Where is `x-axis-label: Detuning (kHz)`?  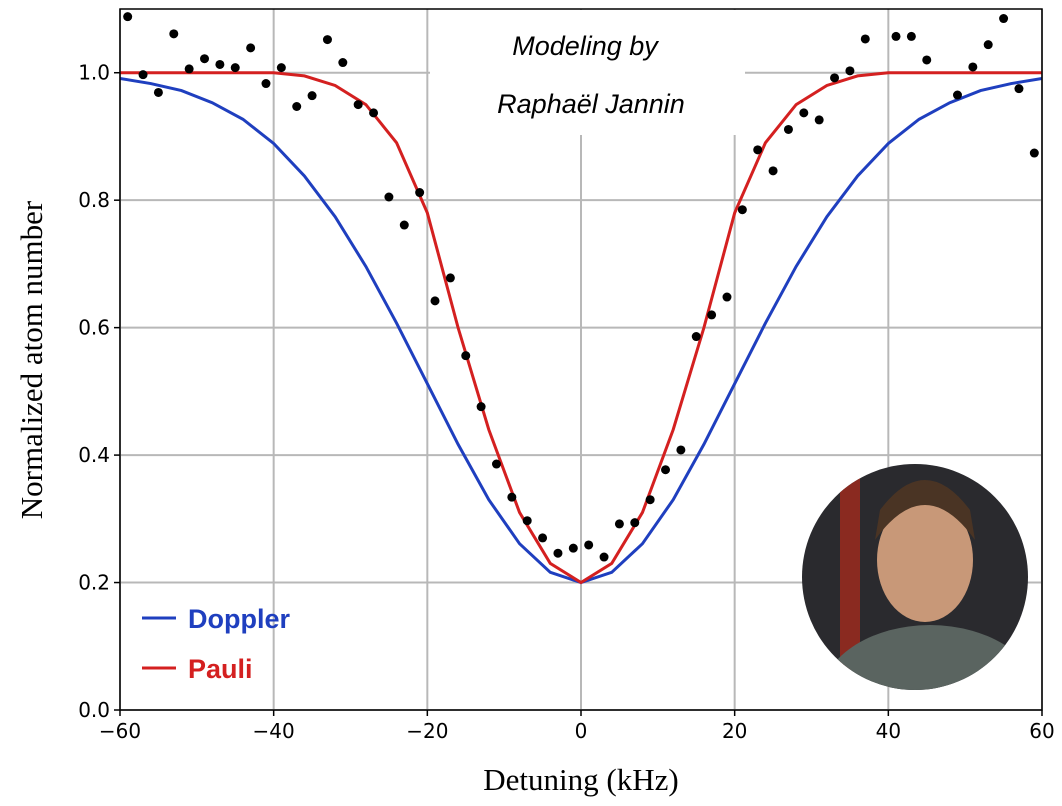 x-axis-label: Detuning (kHz) is located at coordinates (580, 779).